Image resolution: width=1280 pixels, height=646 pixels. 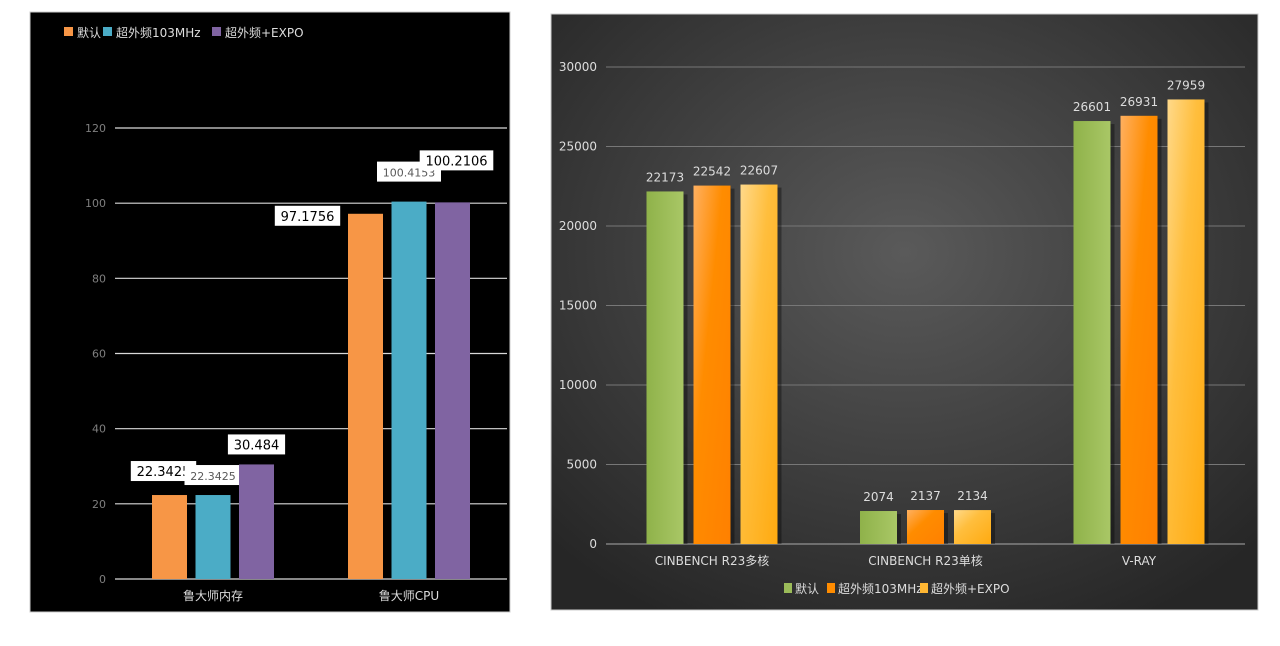 I want to click on data-label: 26931, so click(x=1139, y=102).